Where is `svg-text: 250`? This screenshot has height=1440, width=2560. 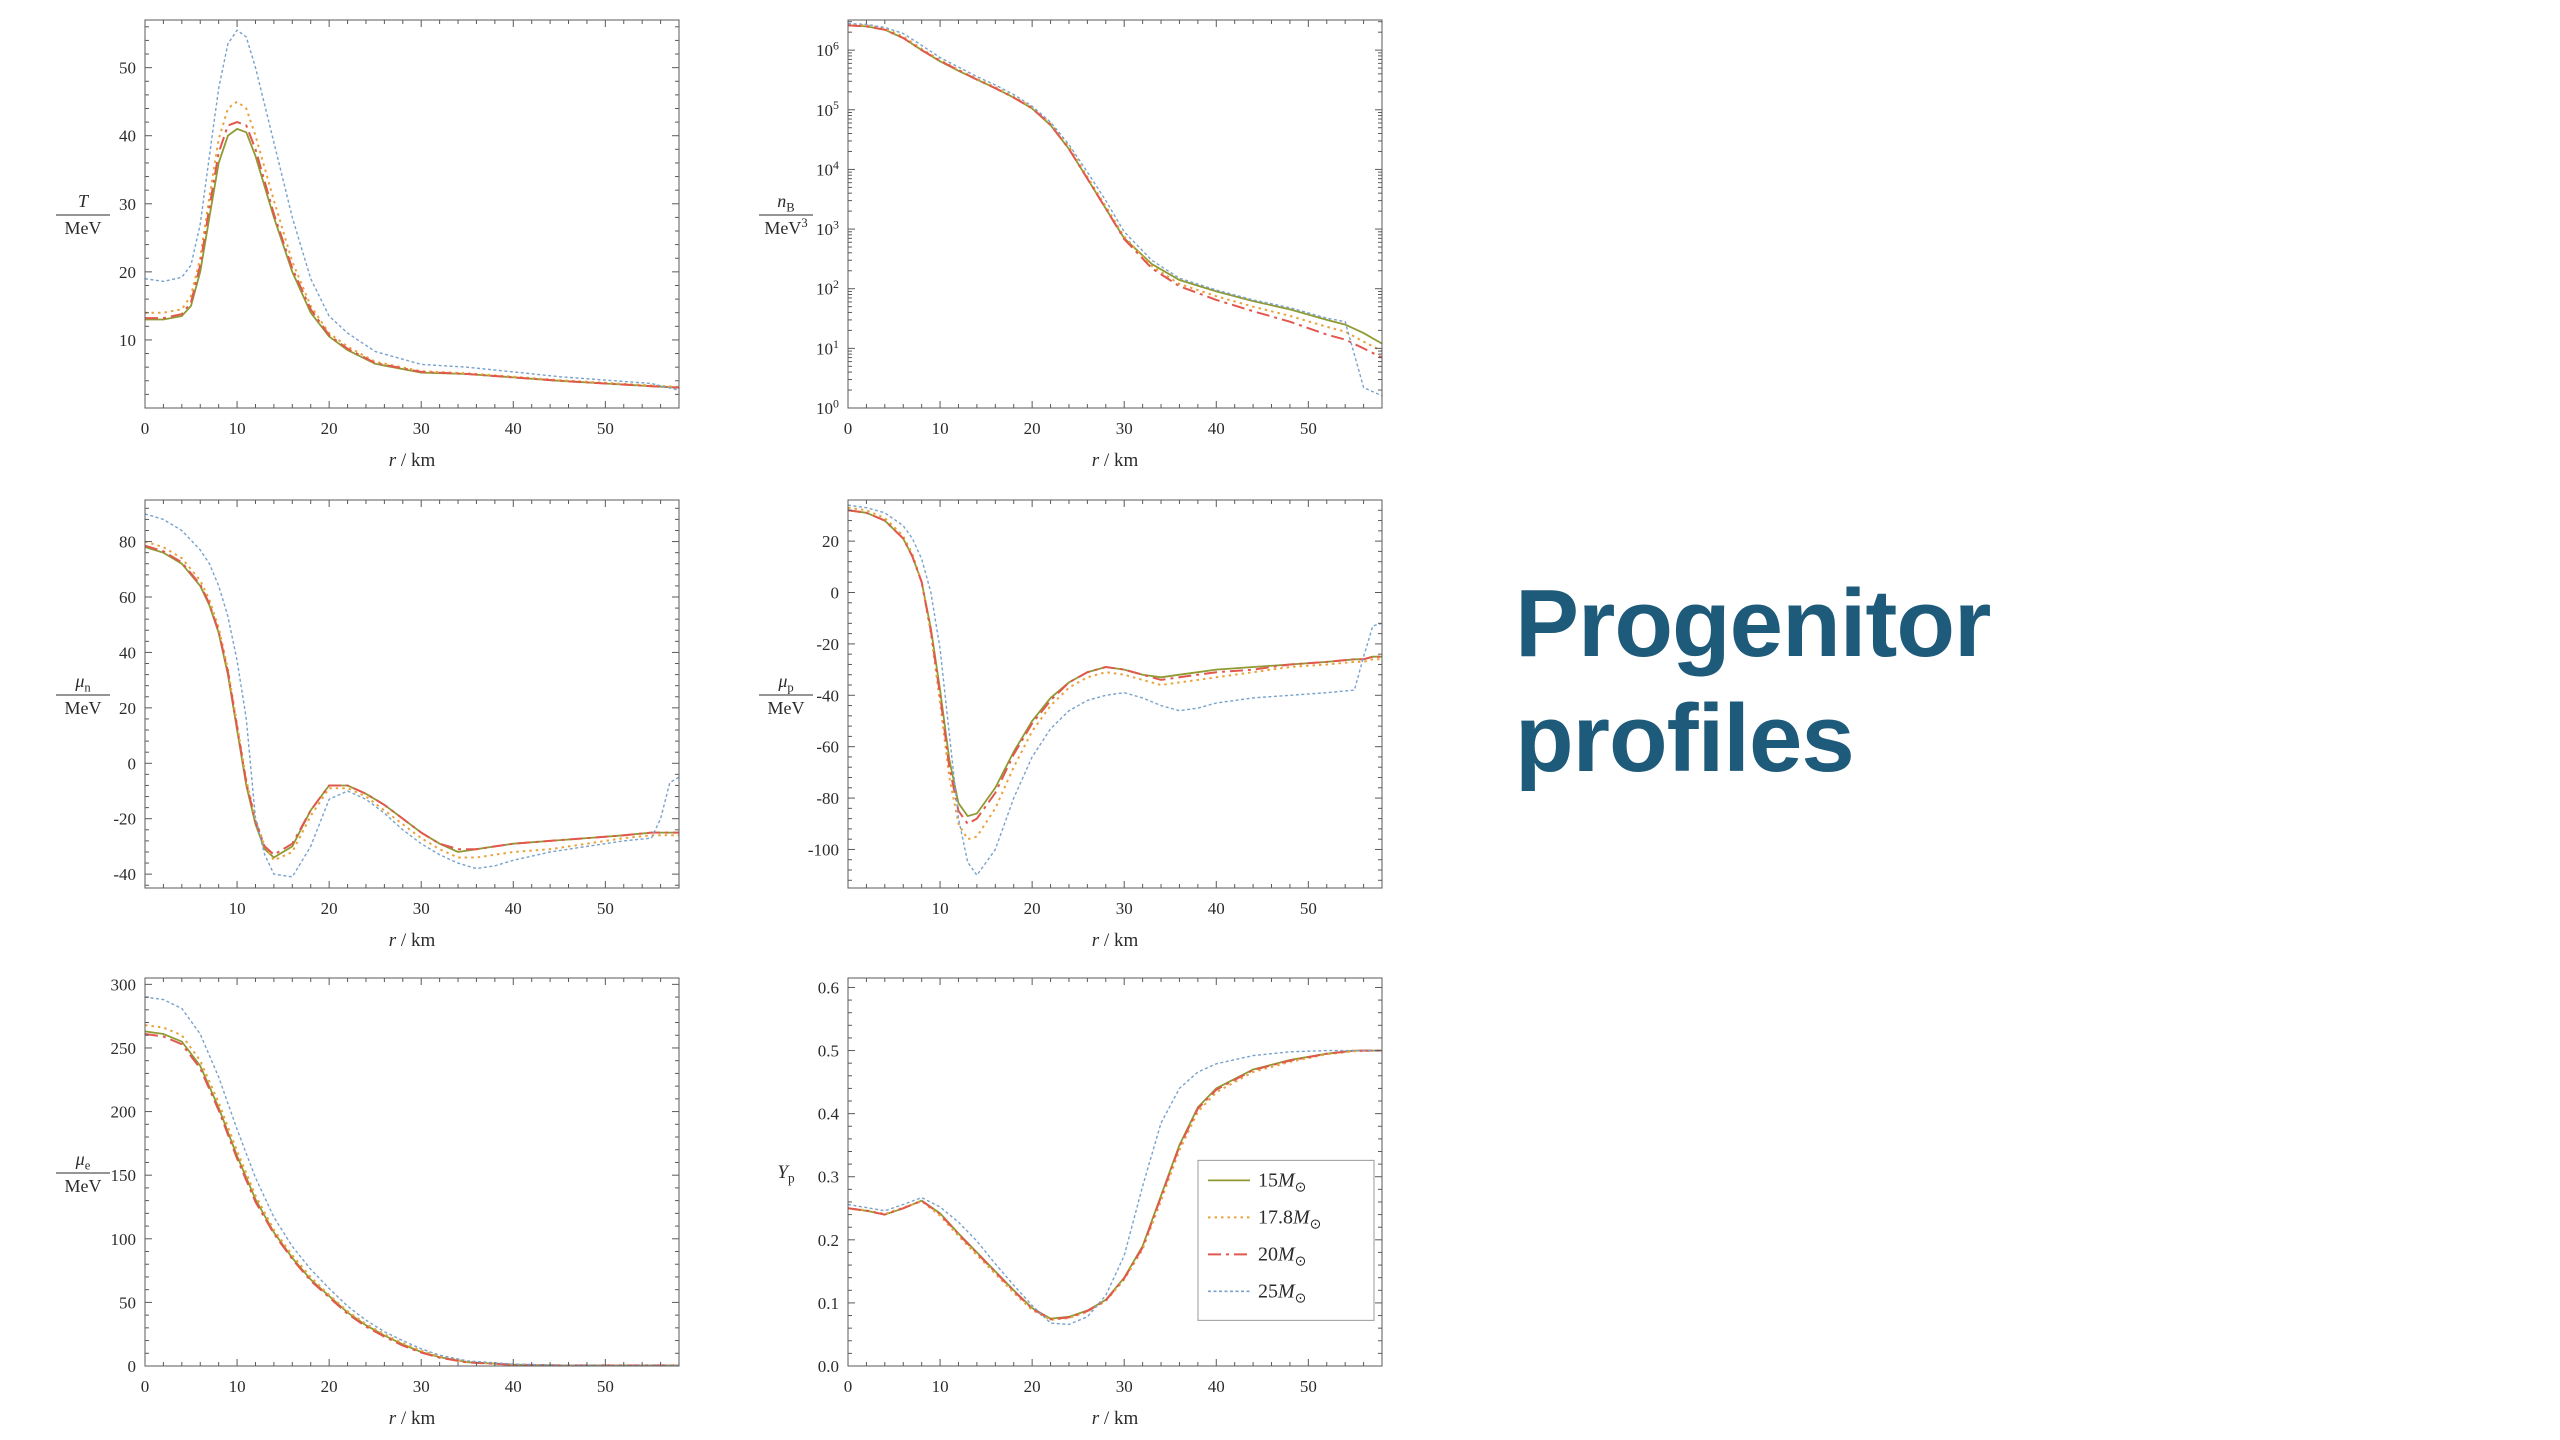 svg-text: 250 is located at coordinates (124, 1048).